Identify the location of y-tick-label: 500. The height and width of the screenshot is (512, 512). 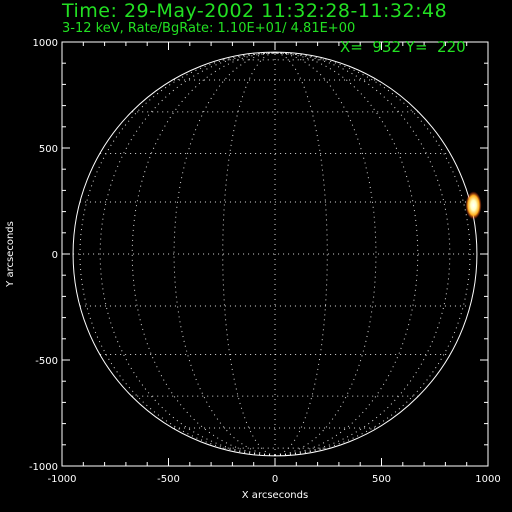
(48, 149).